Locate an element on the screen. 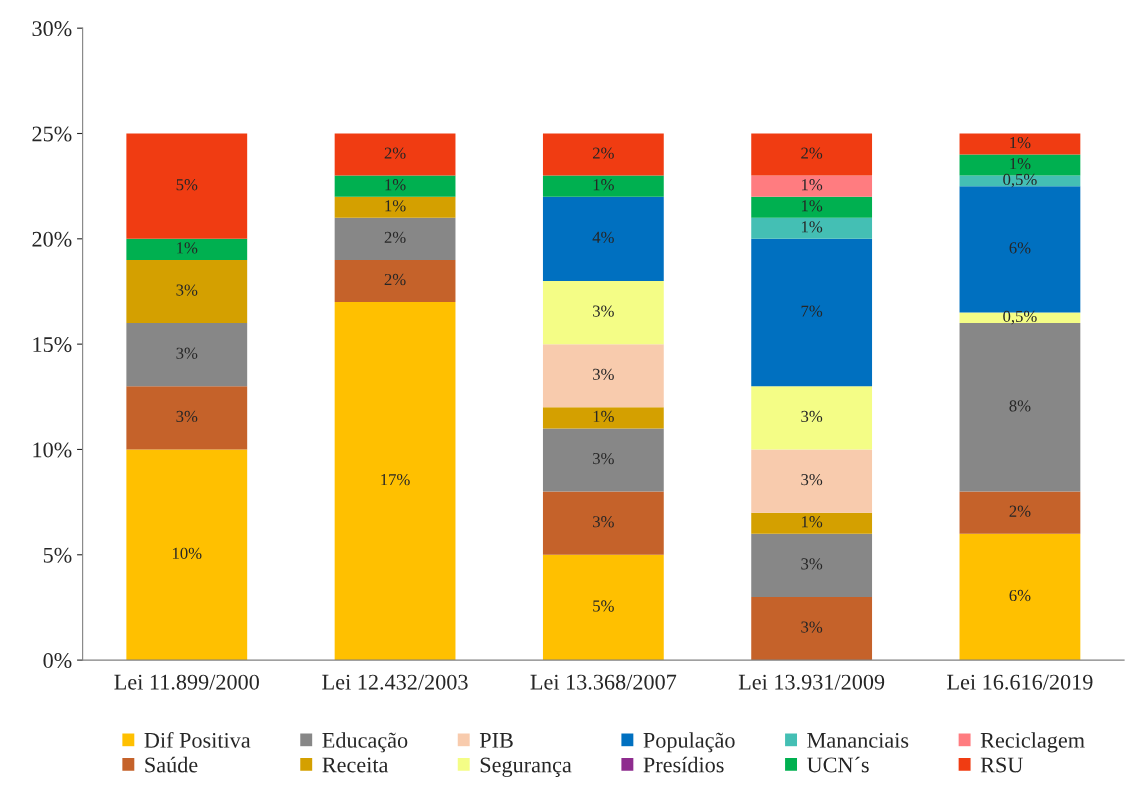 The height and width of the screenshot is (805, 1132). legend-label: Mananciais is located at coordinates (858, 740).